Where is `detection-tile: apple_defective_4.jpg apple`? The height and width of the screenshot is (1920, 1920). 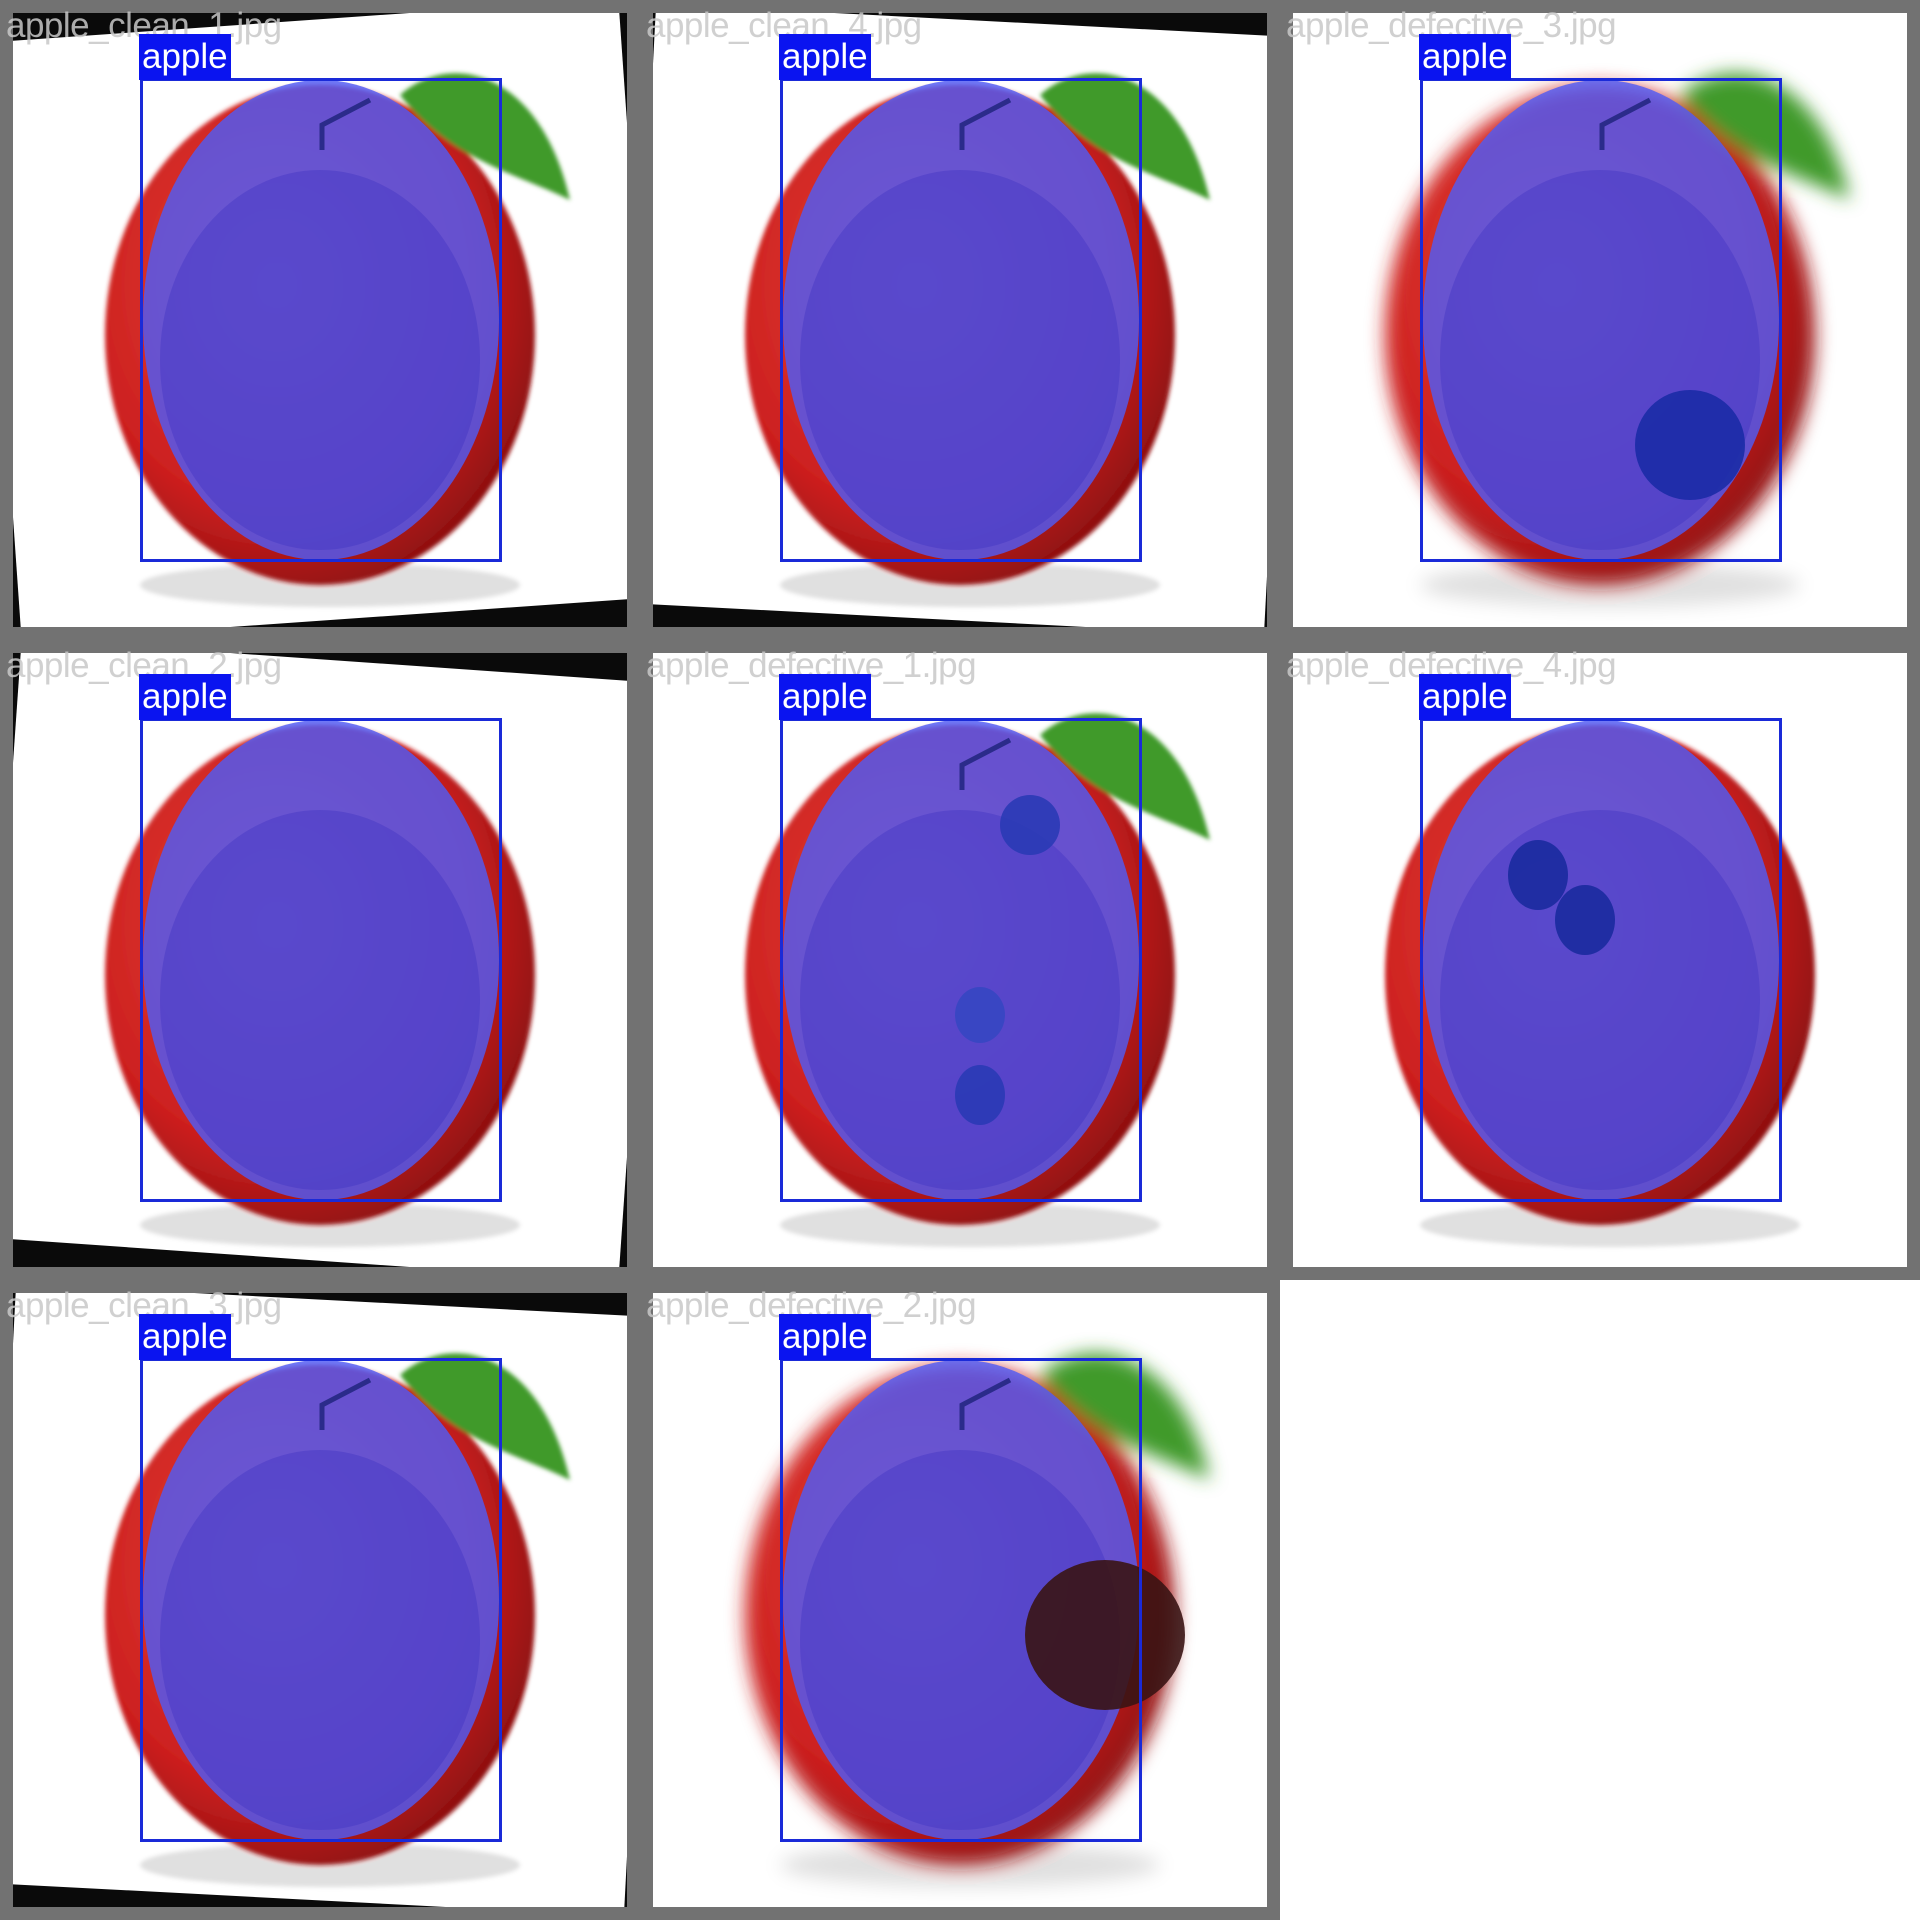
detection-tile: apple_defective_4.jpg apple is located at coordinates (1600, 960).